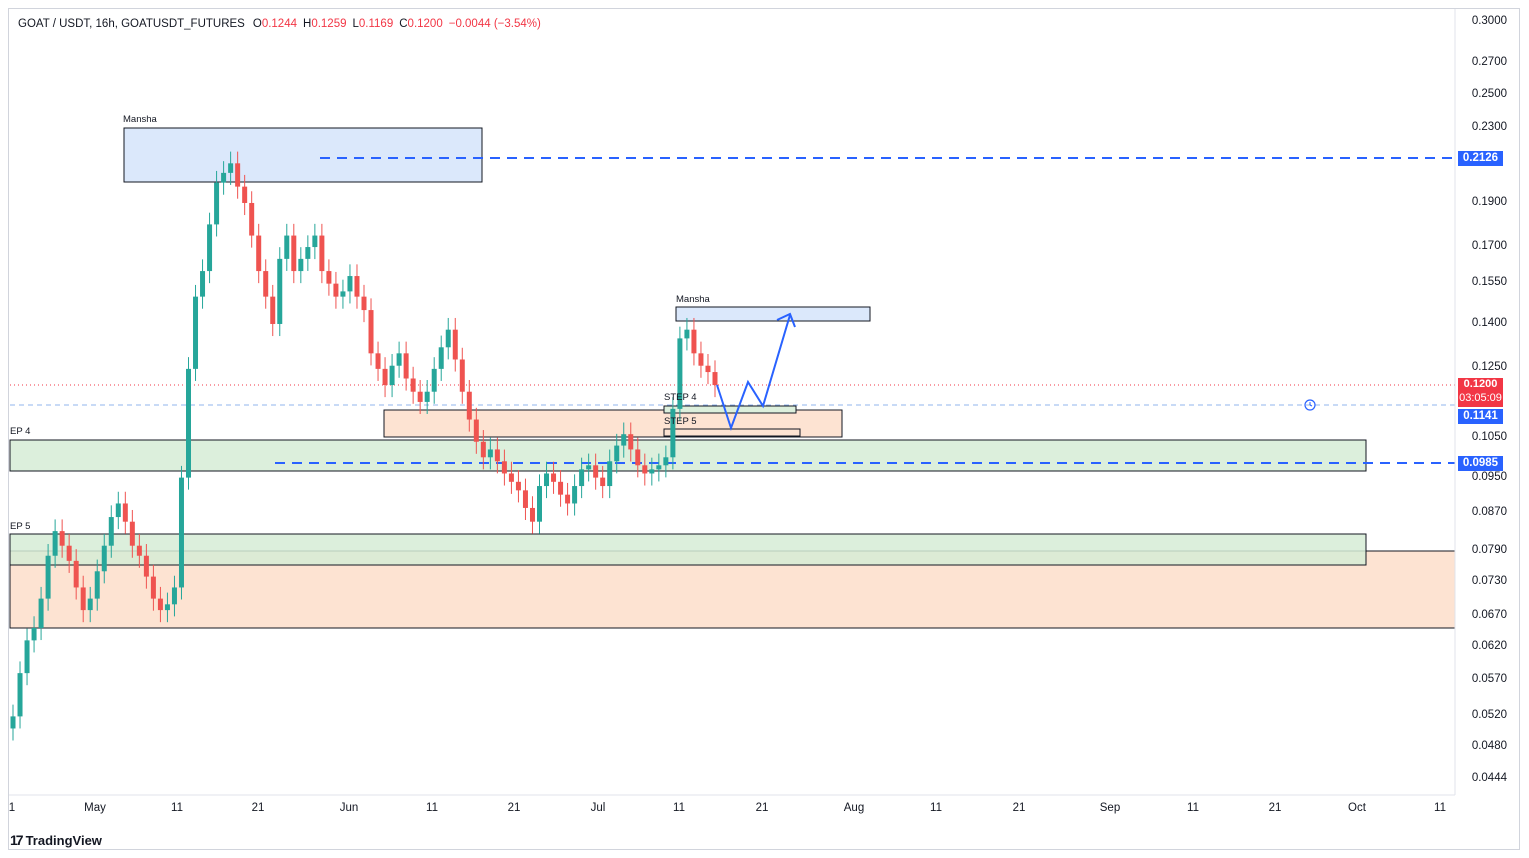  Describe the element at coordinates (20, 526) in the screenshot. I see `step5-left-label: EP 5` at that location.